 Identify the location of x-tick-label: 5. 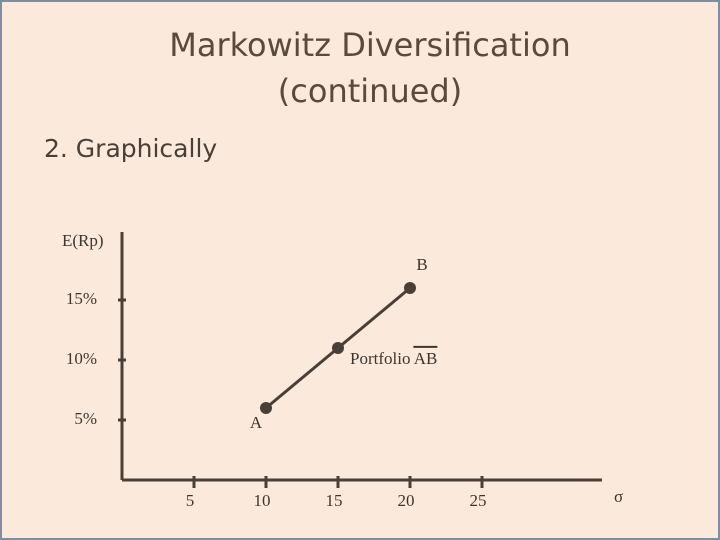
(190, 500).